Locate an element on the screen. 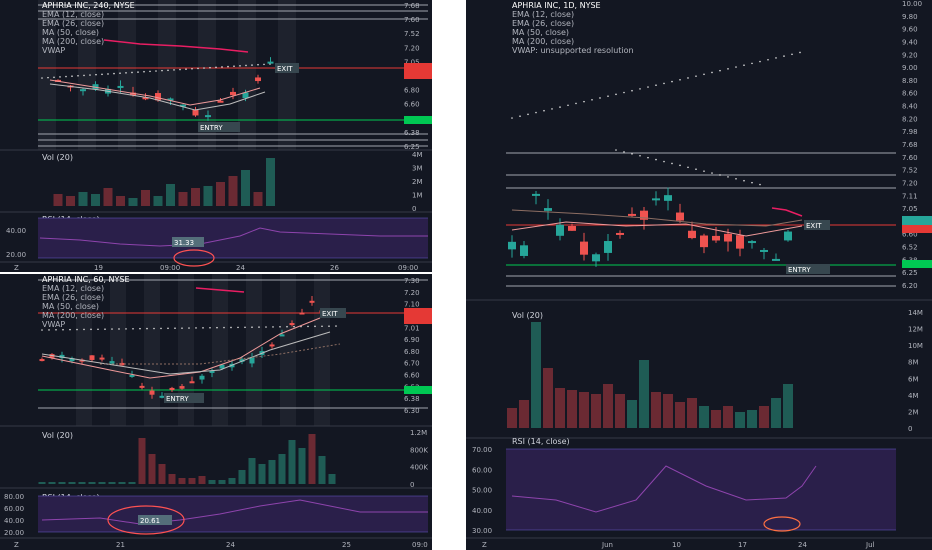 This screenshot has width=932, height=550. rsi-tick-label: 50.00 is located at coordinates (482, 491).